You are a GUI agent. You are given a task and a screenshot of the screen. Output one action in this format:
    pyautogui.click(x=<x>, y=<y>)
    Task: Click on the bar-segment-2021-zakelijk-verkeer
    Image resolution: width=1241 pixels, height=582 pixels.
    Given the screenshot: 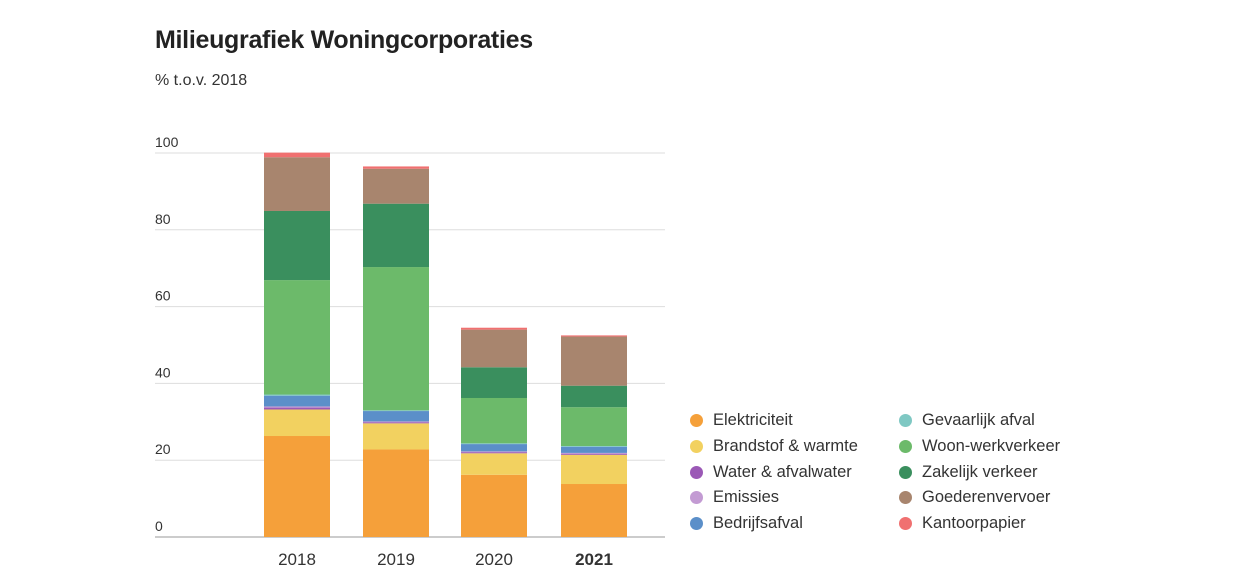 What is the action you would take?
    pyautogui.click(x=594, y=396)
    